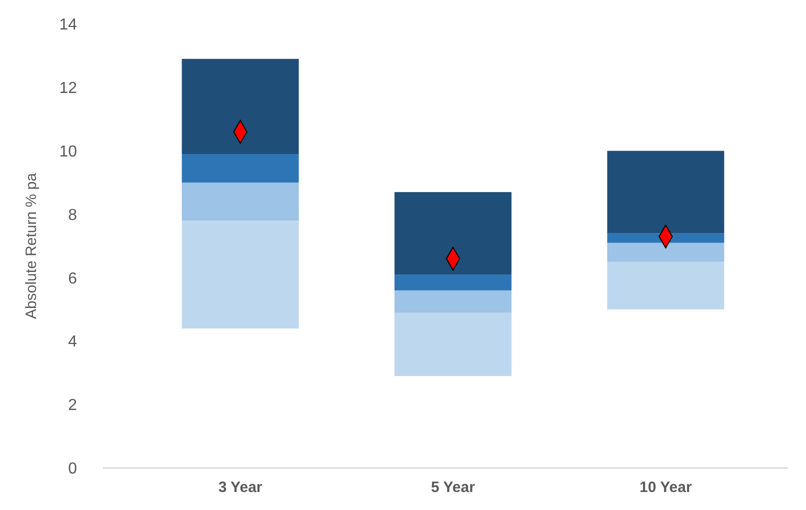 This screenshot has height=510, width=806. What do you see at coordinates (68, 25) in the screenshot?
I see `y-tick-label: 14` at bounding box center [68, 25].